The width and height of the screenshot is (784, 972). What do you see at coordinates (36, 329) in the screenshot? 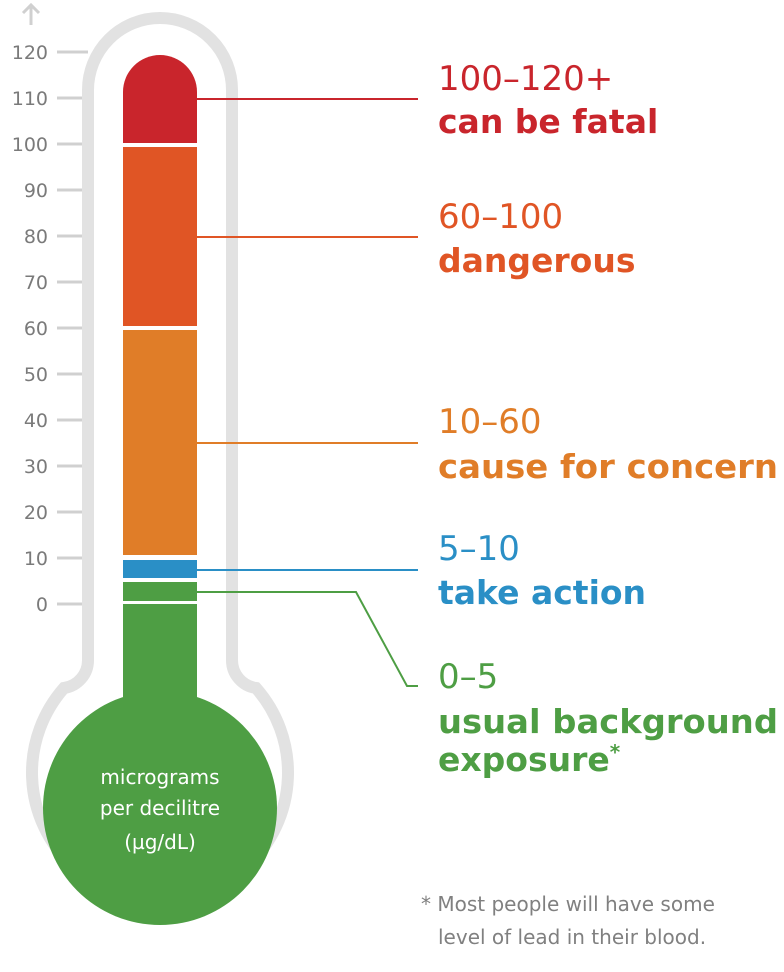
I see `tick-label-60: 60` at bounding box center [36, 329].